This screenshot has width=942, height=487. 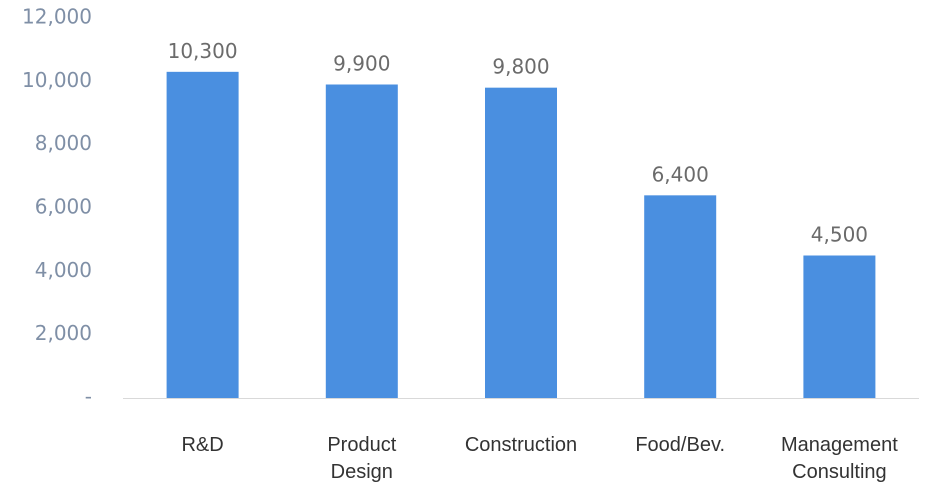 I want to click on data-label: 4,500, so click(x=839, y=235).